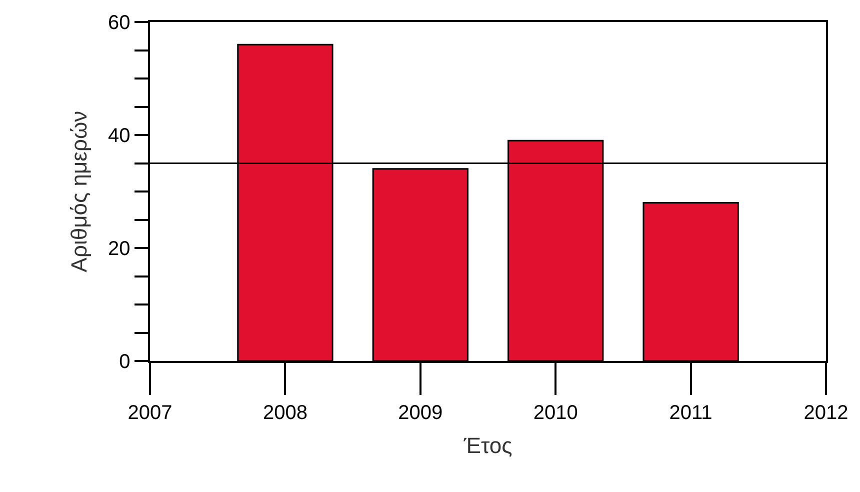 The height and width of the screenshot is (492, 860). What do you see at coordinates (119, 23) in the screenshot?
I see `y-tick-label: 60` at bounding box center [119, 23].